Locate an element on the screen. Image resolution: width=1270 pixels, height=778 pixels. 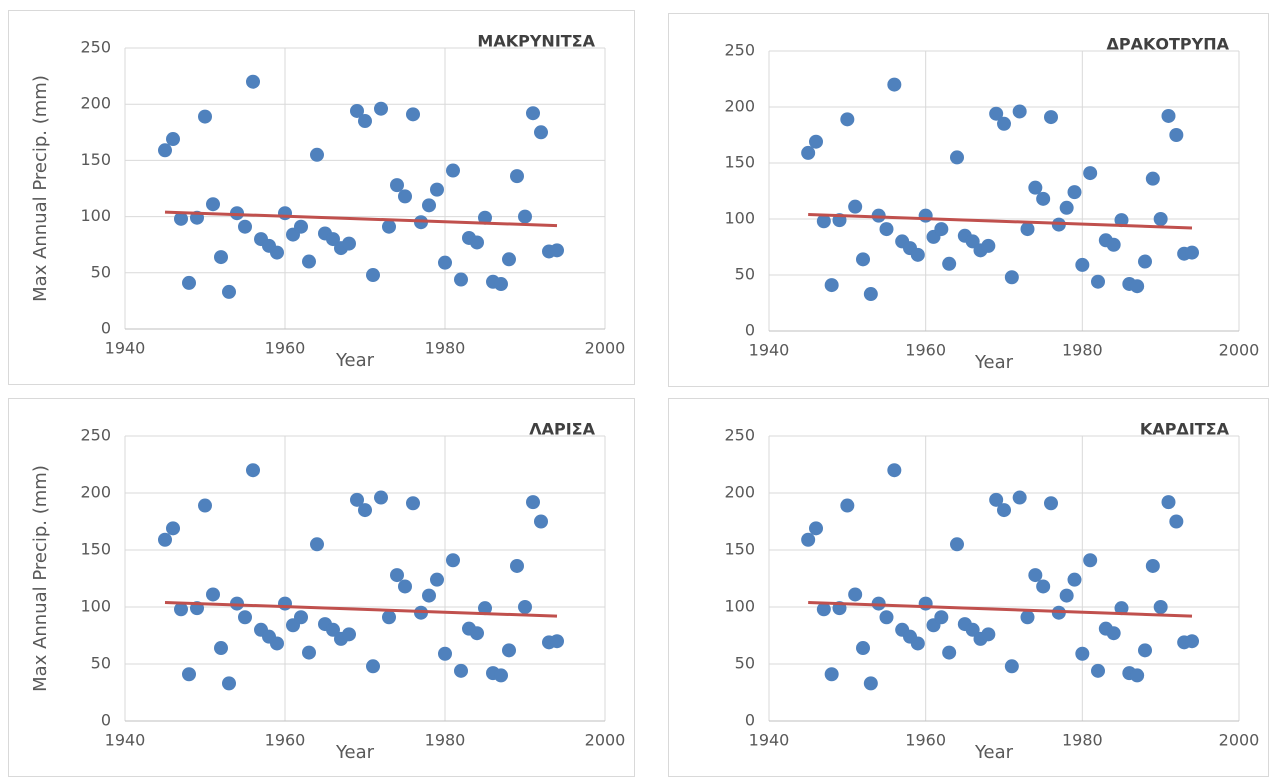
chart-title: ΛΑΡΙΣΑ is located at coordinates (562, 429).